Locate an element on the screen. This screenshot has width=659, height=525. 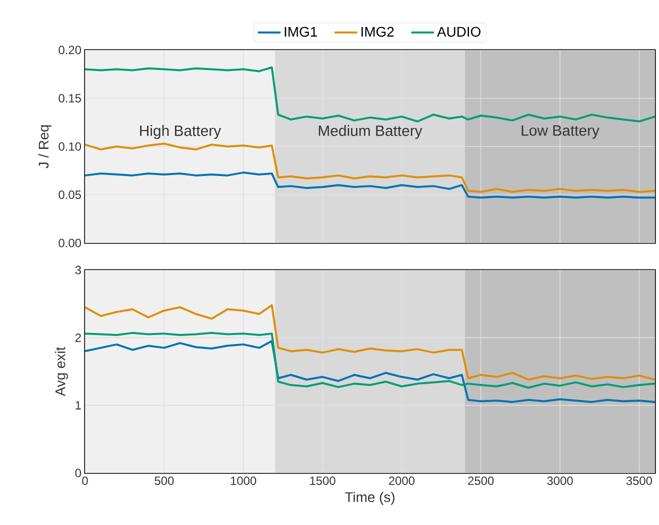
y-axis-title: J / Req is located at coordinates (45, 146).